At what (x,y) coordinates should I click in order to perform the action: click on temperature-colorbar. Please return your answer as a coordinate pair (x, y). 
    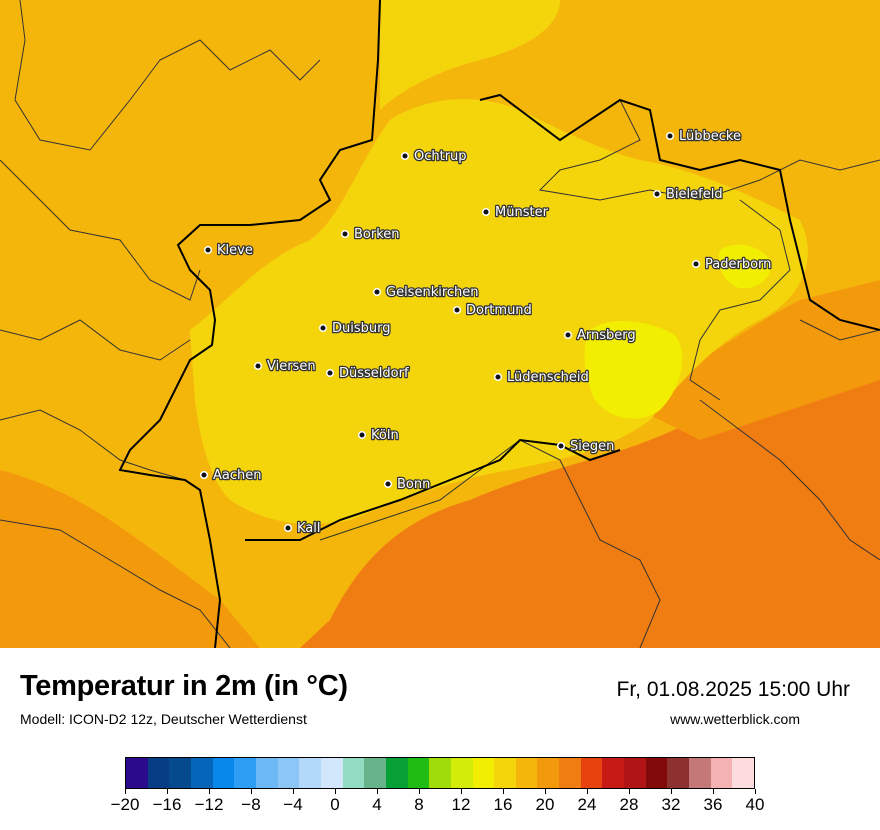
    Looking at the image, I should click on (440, 773).